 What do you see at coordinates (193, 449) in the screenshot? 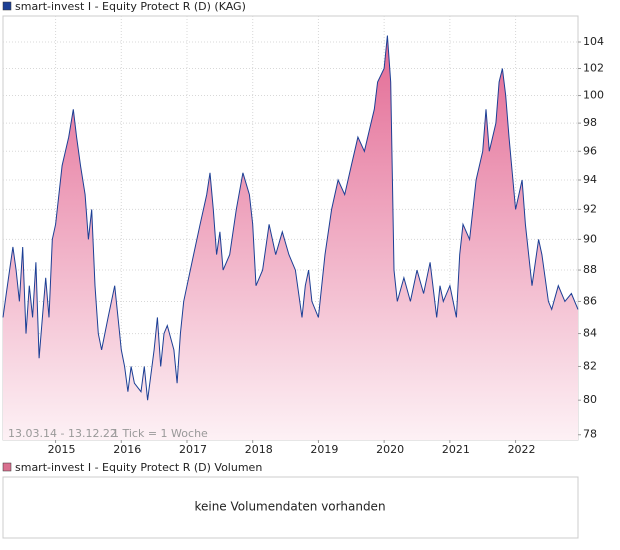
I see `x-tick-label: 2017` at bounding box center [193, 449].